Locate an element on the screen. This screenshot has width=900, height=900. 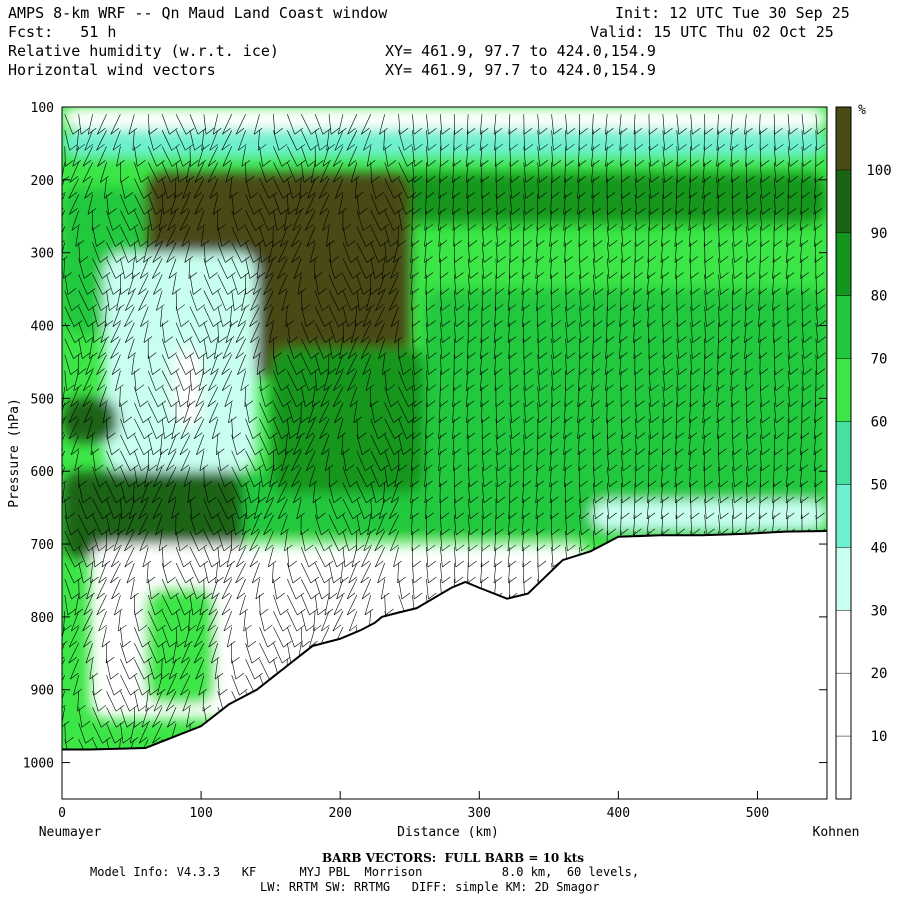
y-tick-label: 700 is located at coordinates (42, 545).